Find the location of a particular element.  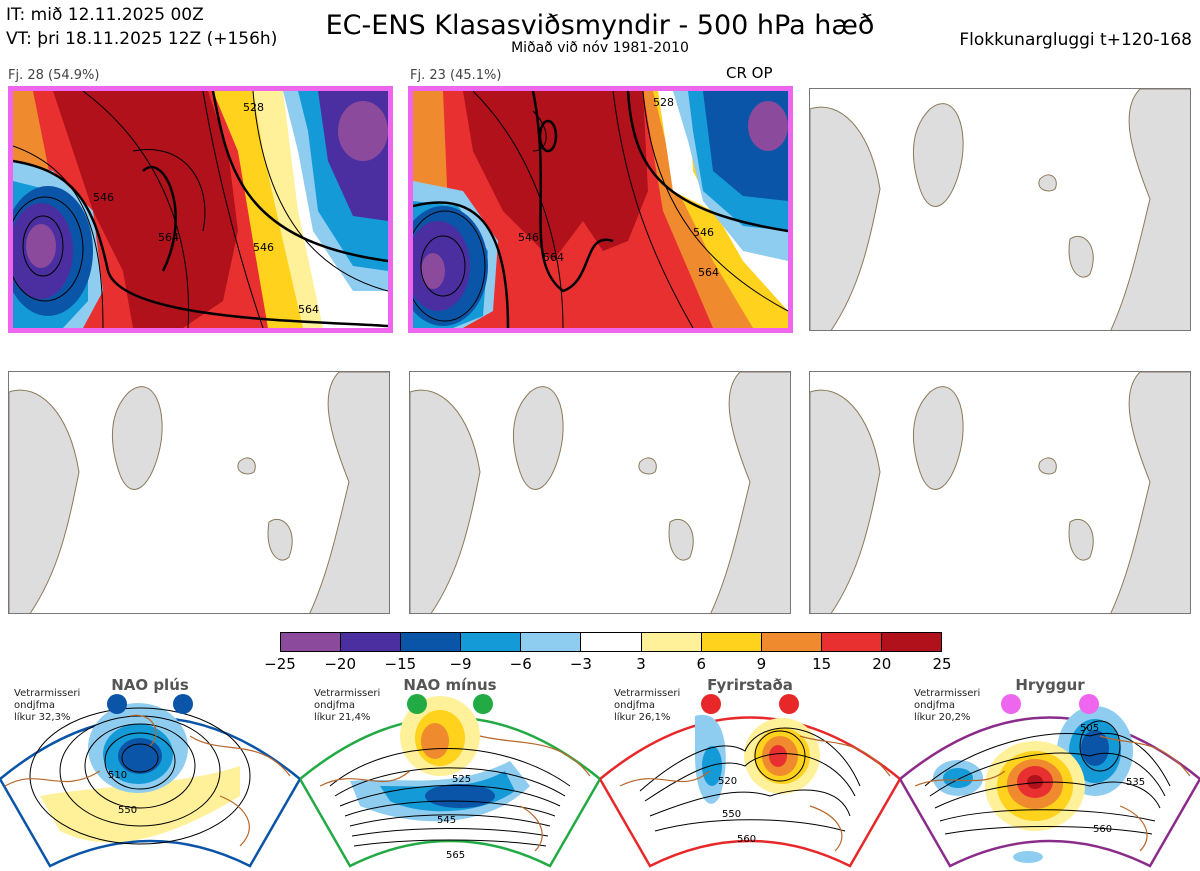

regime-name: NAO mínus is located at coordinates (450, 685).